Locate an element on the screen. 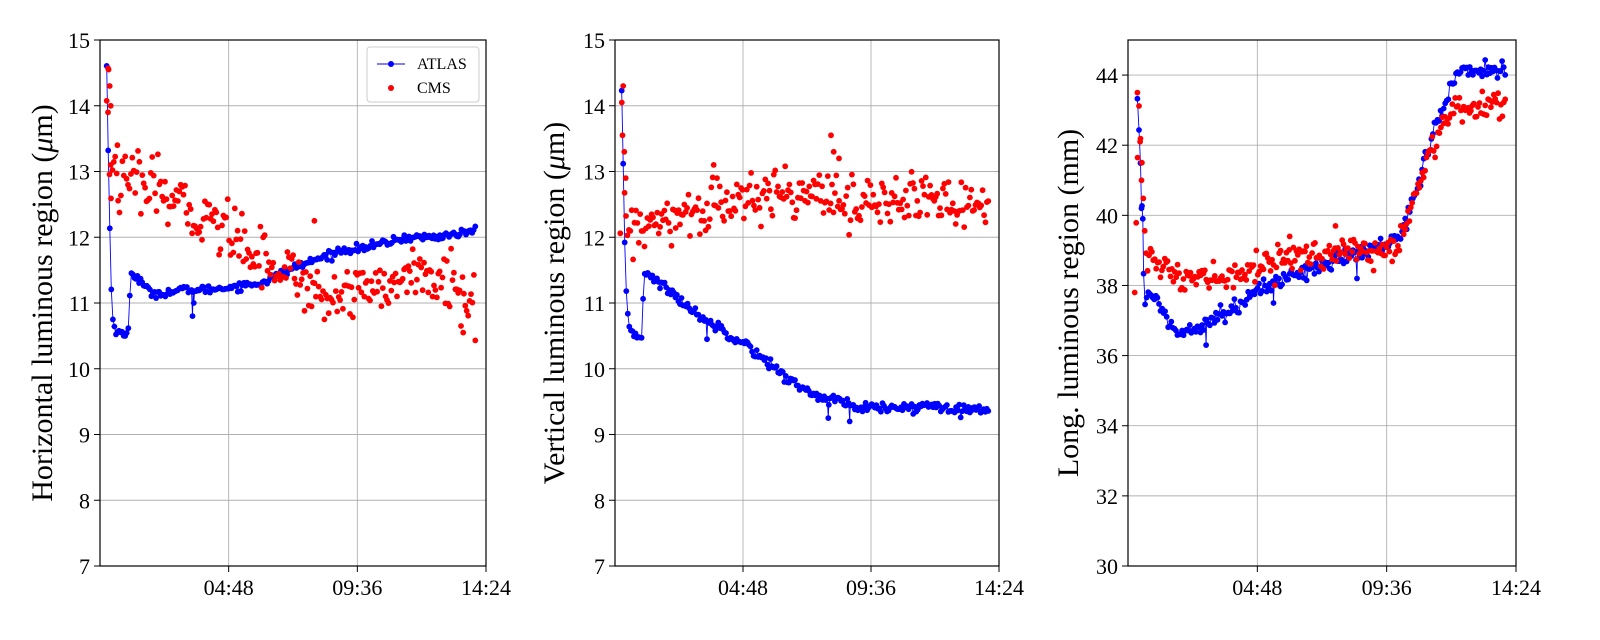  y-tick-label: 36 is located at coordinates (1107, 356).